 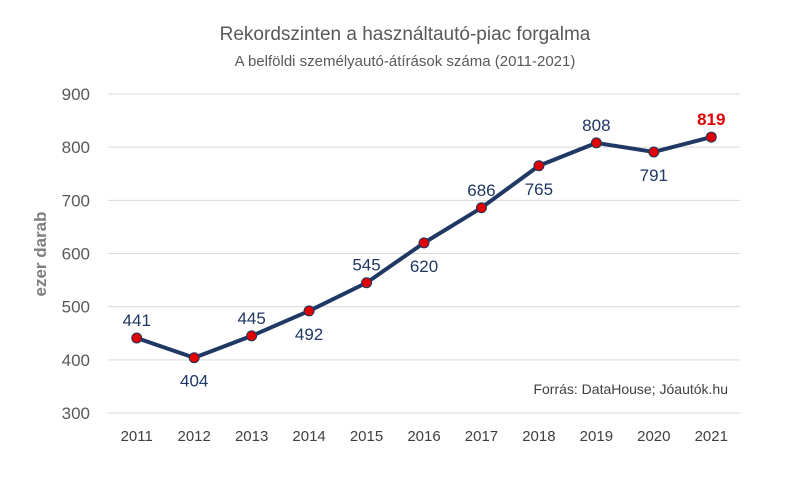 I want to click on x-tick-label: 2012, so click(x=193, y=436).